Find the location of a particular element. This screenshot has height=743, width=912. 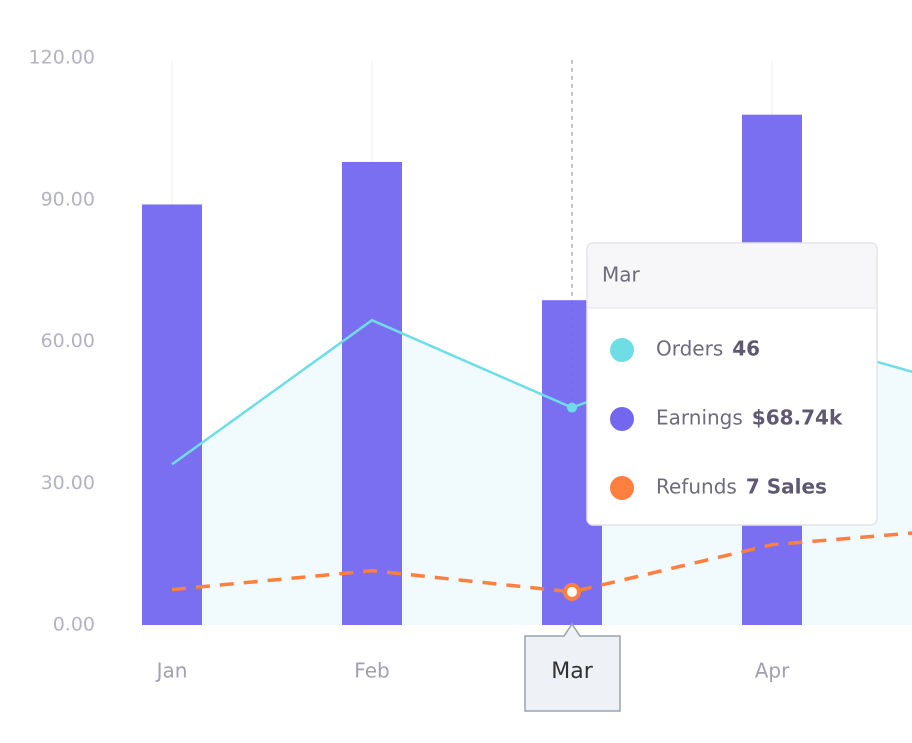

tooltip-header is located at coordinates (732, 276).